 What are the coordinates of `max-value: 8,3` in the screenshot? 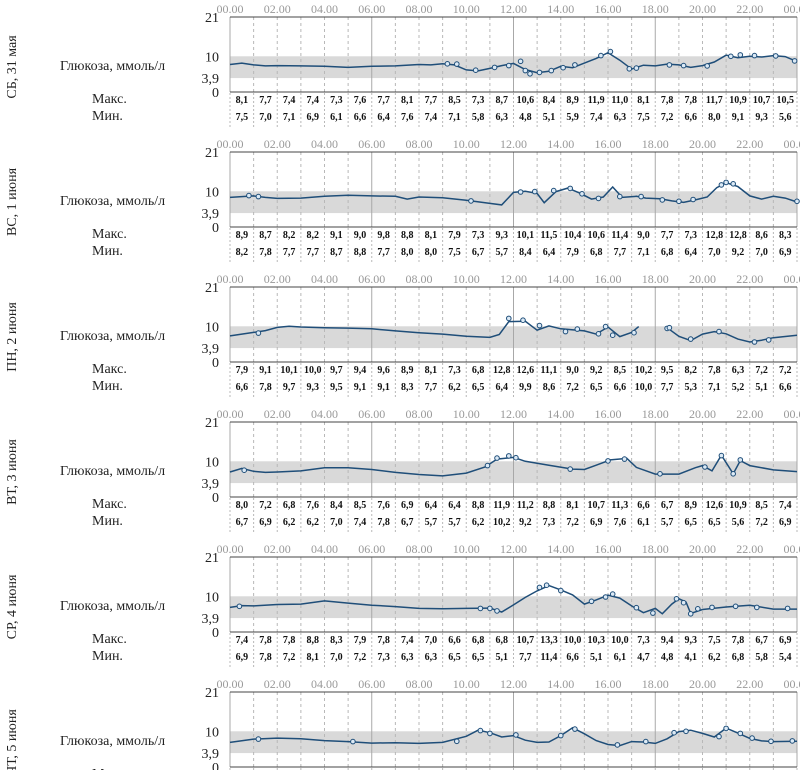 It's located at (336, 640).